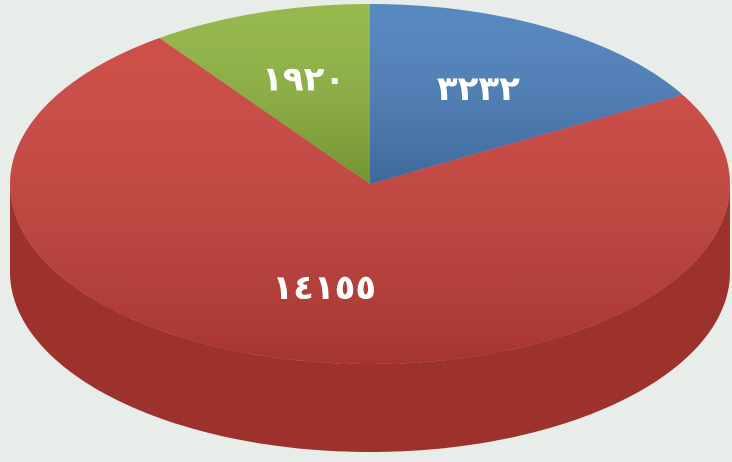 The image size is (732, 462). I want to click on slice-shade, so click(264, 94).